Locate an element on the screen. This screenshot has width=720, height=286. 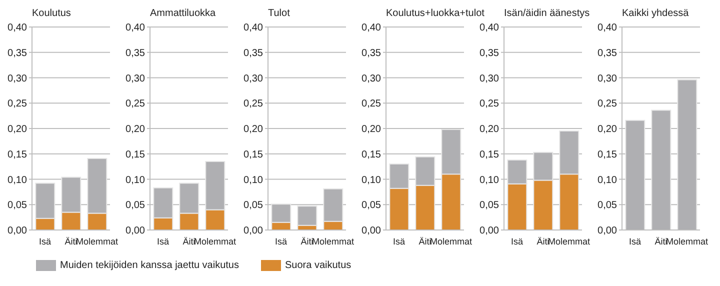
legend-label: Suora vaikutus is located at coordinates (318, 265).